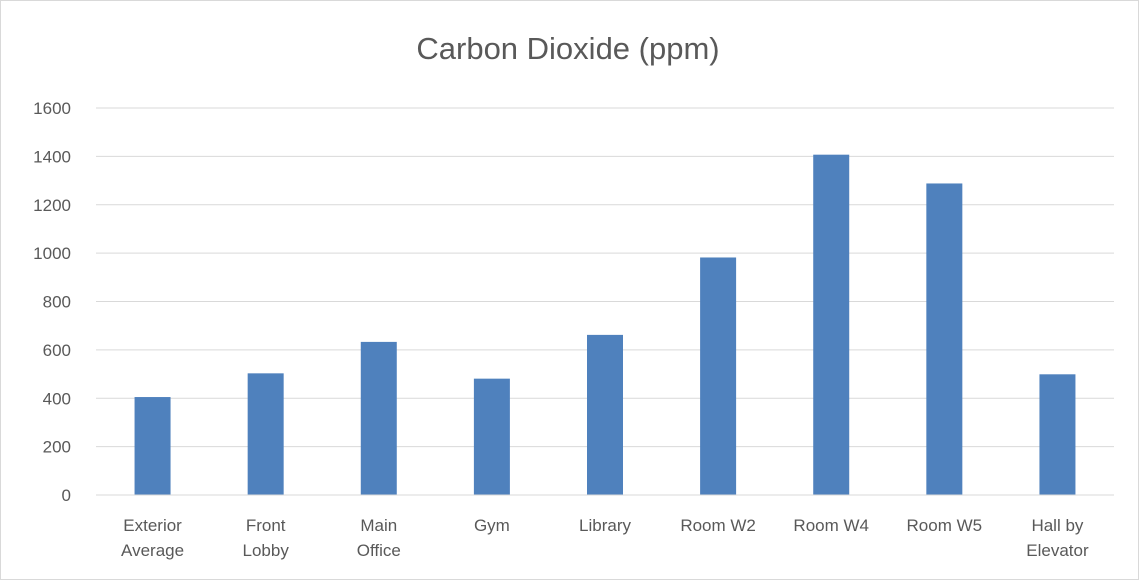 This screenshot has width=1139, height=581. Describe the element at coordinates (266, 525) in the screenshot. I see `x-category-label-line: Front` at that location.